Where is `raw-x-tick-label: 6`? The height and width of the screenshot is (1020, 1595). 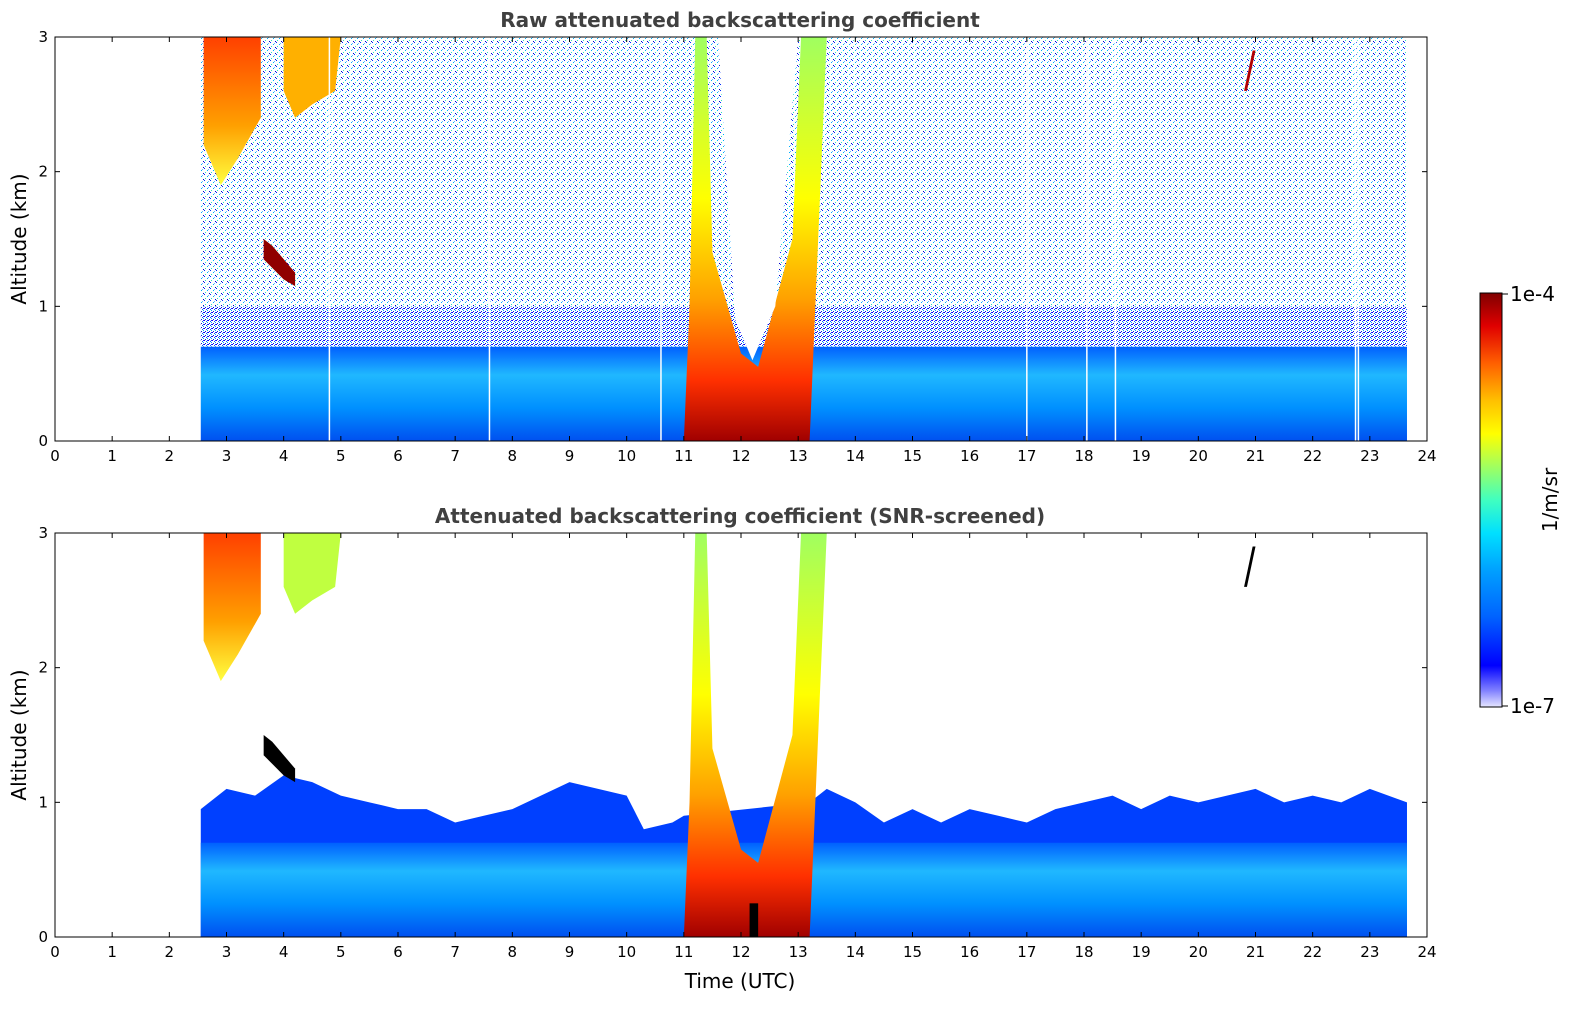
raw-x-tick-label: 6 is located at coordinates (398, 456).